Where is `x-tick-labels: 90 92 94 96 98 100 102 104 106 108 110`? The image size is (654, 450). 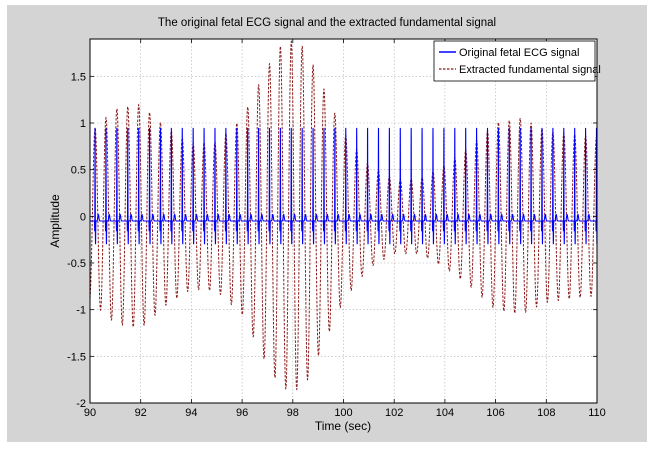 x-tick-labels: 90 92 94 96 98 100 102 104 106 108 110 is located at coordinates (345, 413).